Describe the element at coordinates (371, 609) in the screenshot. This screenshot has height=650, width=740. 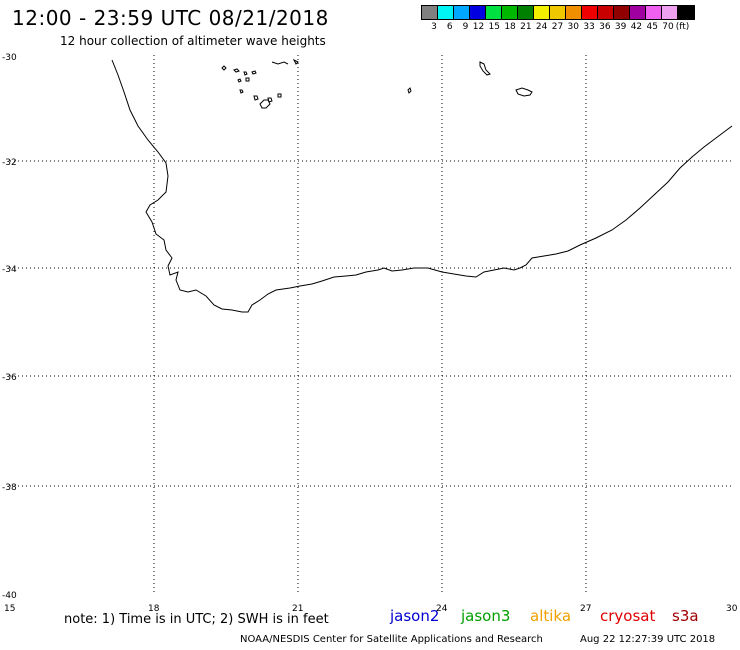
I see `longitude-labels: 15 18 21 24 27 30` at that location.